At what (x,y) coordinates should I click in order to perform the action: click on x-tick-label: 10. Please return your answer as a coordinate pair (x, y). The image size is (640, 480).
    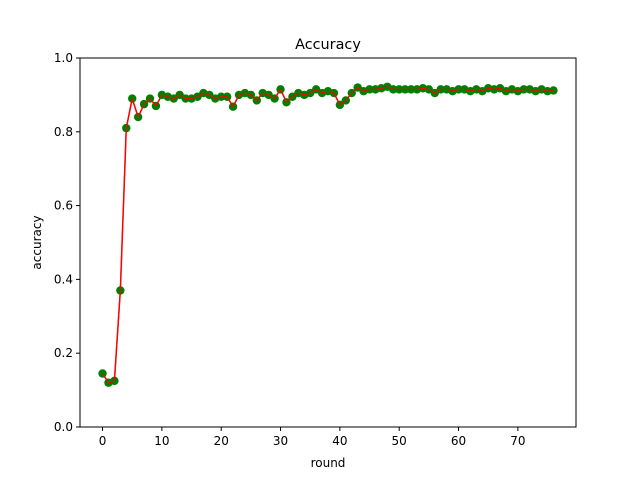
    Looking at the image, I should click on (161, 441).